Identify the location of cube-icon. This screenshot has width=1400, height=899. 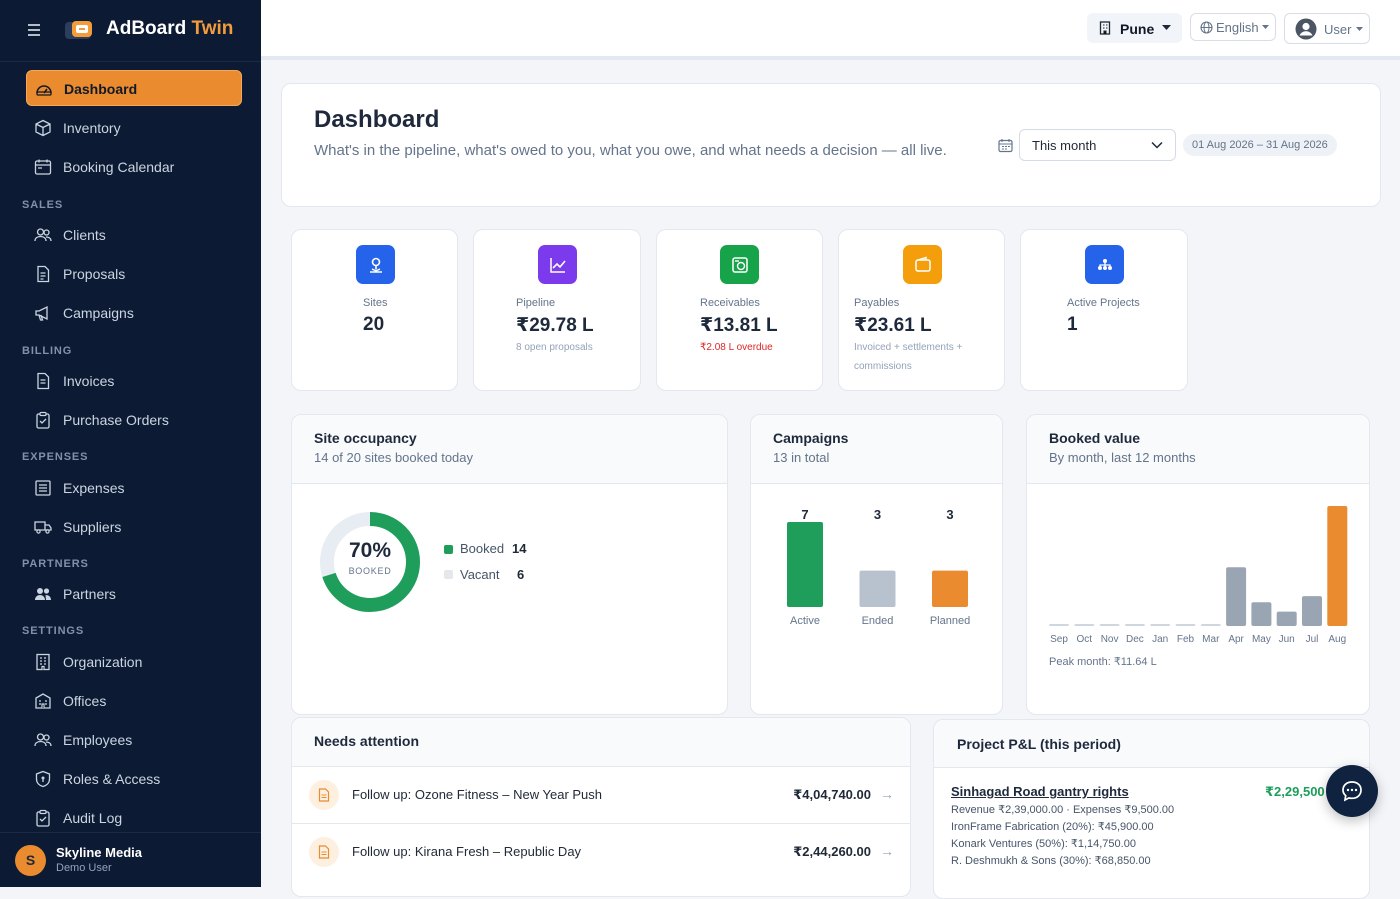
(43, 128).